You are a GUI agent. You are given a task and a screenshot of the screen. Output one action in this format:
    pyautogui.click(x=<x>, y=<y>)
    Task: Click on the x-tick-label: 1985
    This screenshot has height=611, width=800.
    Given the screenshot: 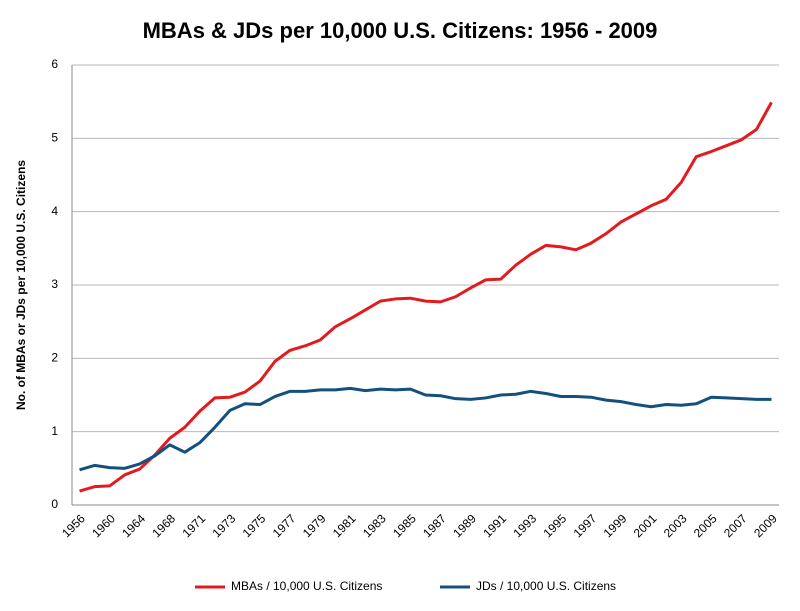 What is the action you would take?
    pyautogui.click(x=404, y=525)
    